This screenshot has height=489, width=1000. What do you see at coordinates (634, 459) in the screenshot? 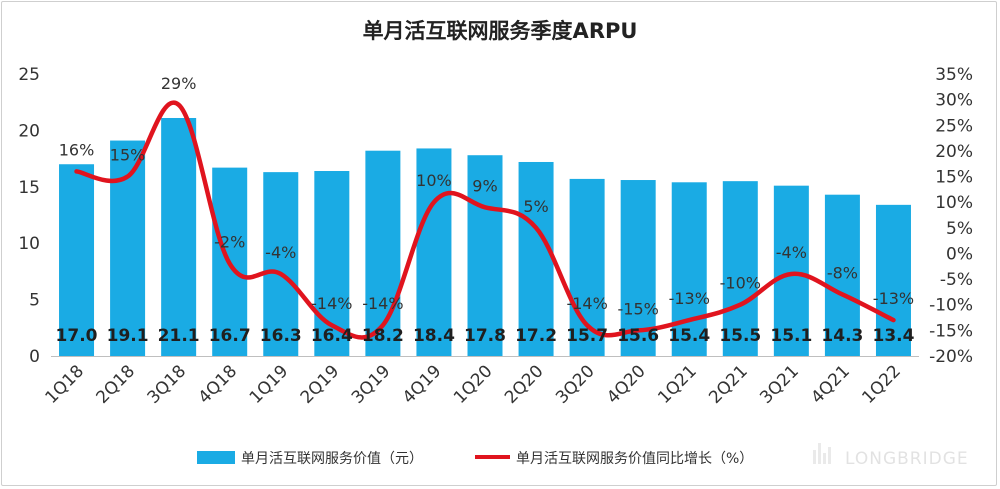
I see `legend-line-label: 单月活互联网服务价值同比增长（%）` at bounding box center [634, 459].